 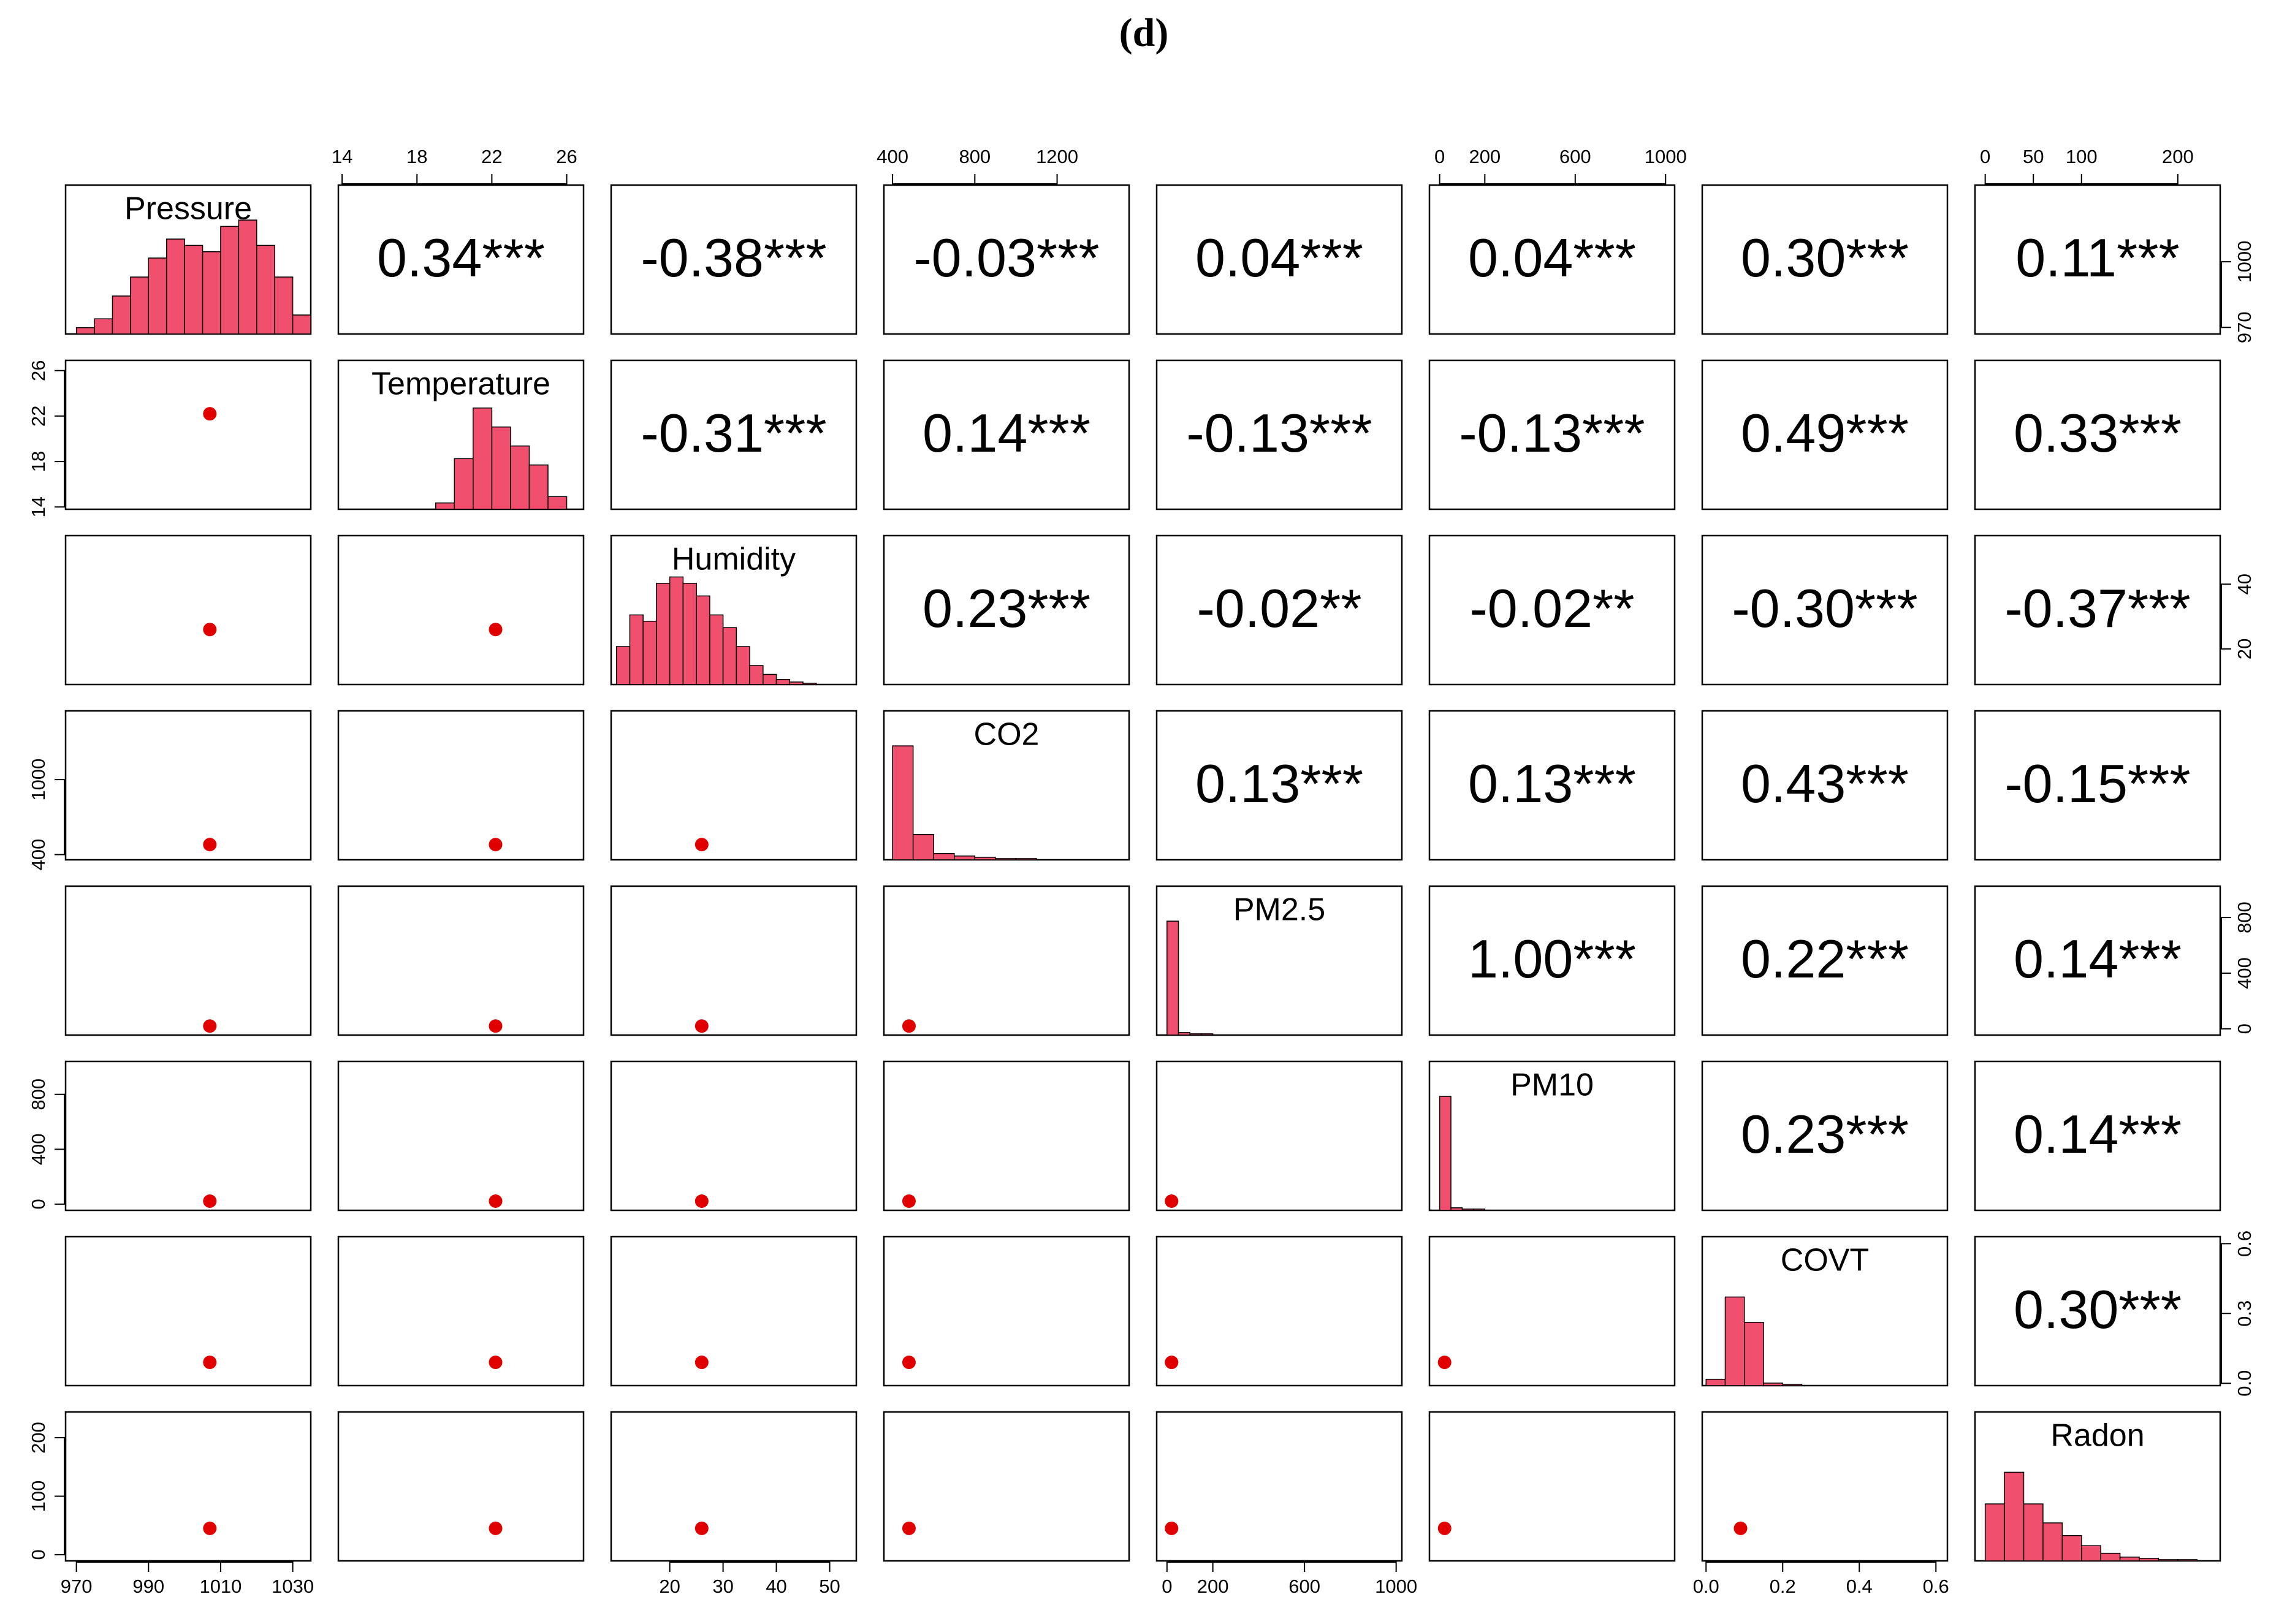 I want to click on variable-name: Radon, so click(x=2097, y=1436).